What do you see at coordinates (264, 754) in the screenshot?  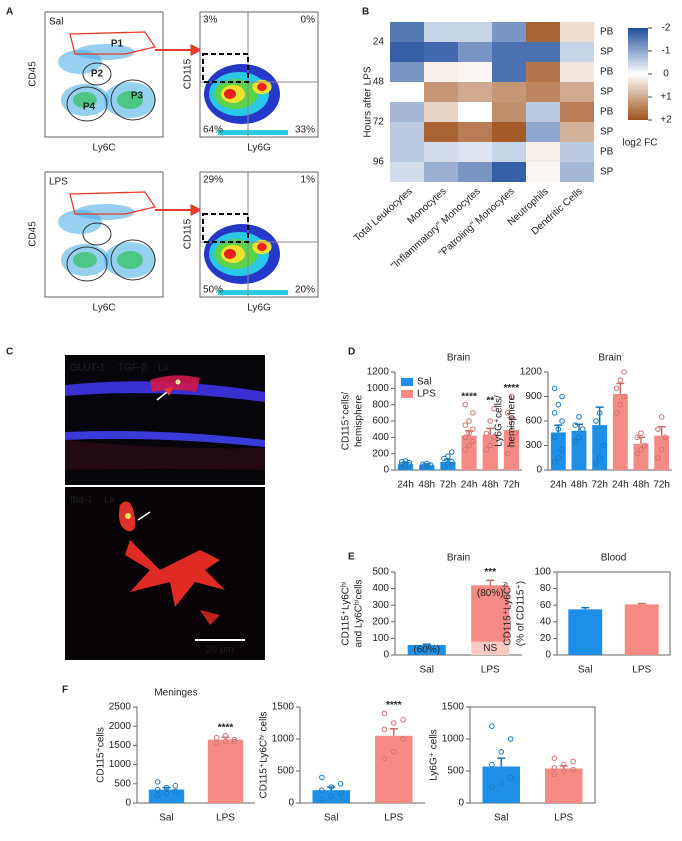 I see `label: CD115⁺Ly6Cʰⁱ cells` at bounding box center [264, 754].